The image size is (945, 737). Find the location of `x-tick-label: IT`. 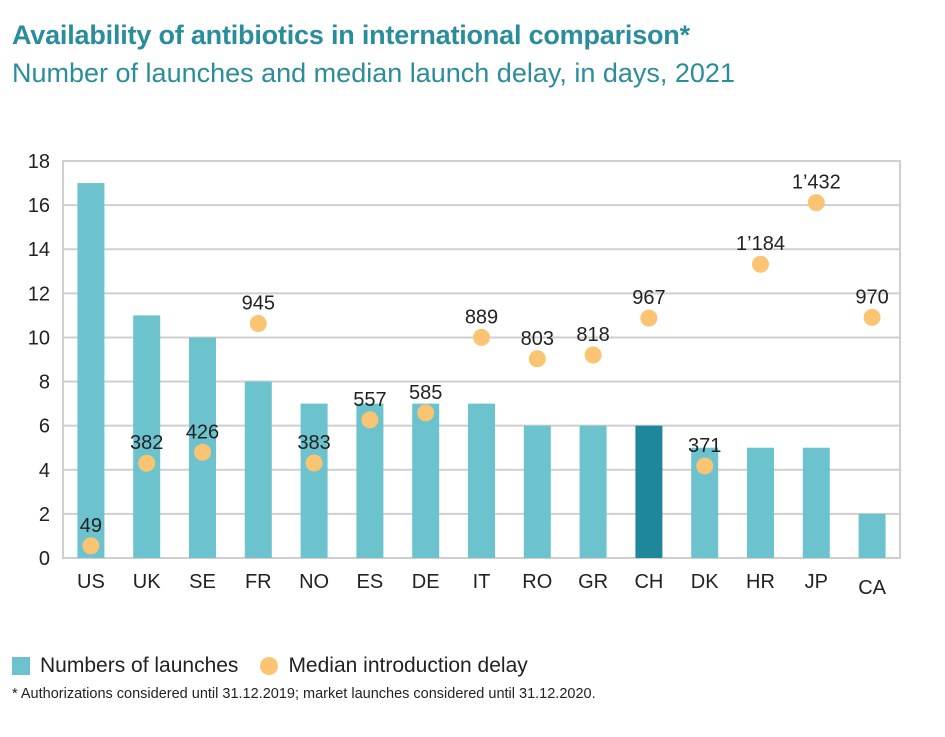

x-tick-label: IT is located at coordinates (482, 582).